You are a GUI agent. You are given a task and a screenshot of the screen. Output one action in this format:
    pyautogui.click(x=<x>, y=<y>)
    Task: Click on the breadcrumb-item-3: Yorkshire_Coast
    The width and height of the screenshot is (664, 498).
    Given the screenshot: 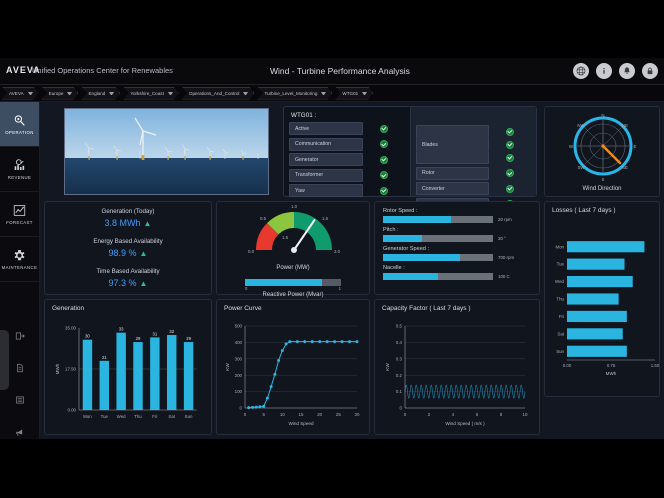 What is the action you would take?
    pyautogui.click(x=151, y=93)
    